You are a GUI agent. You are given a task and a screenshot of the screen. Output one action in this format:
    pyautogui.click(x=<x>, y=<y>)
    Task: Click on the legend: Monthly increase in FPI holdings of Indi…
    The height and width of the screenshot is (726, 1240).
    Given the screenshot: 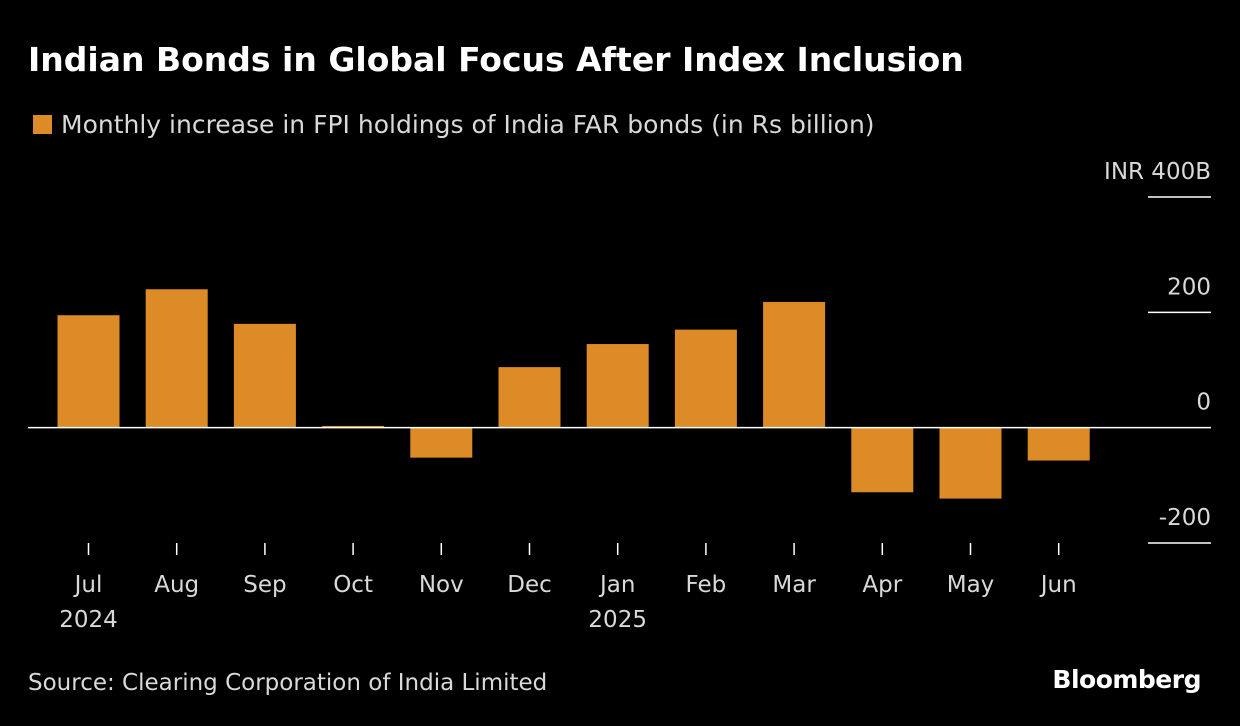 What is the action you would take?
    pyautogui.click(x=454, y=124)
    